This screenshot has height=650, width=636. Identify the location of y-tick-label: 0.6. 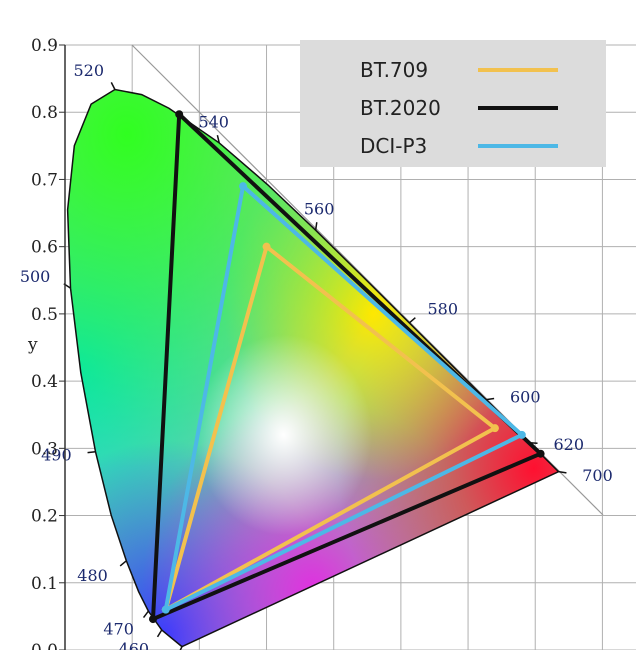
(44, 248).